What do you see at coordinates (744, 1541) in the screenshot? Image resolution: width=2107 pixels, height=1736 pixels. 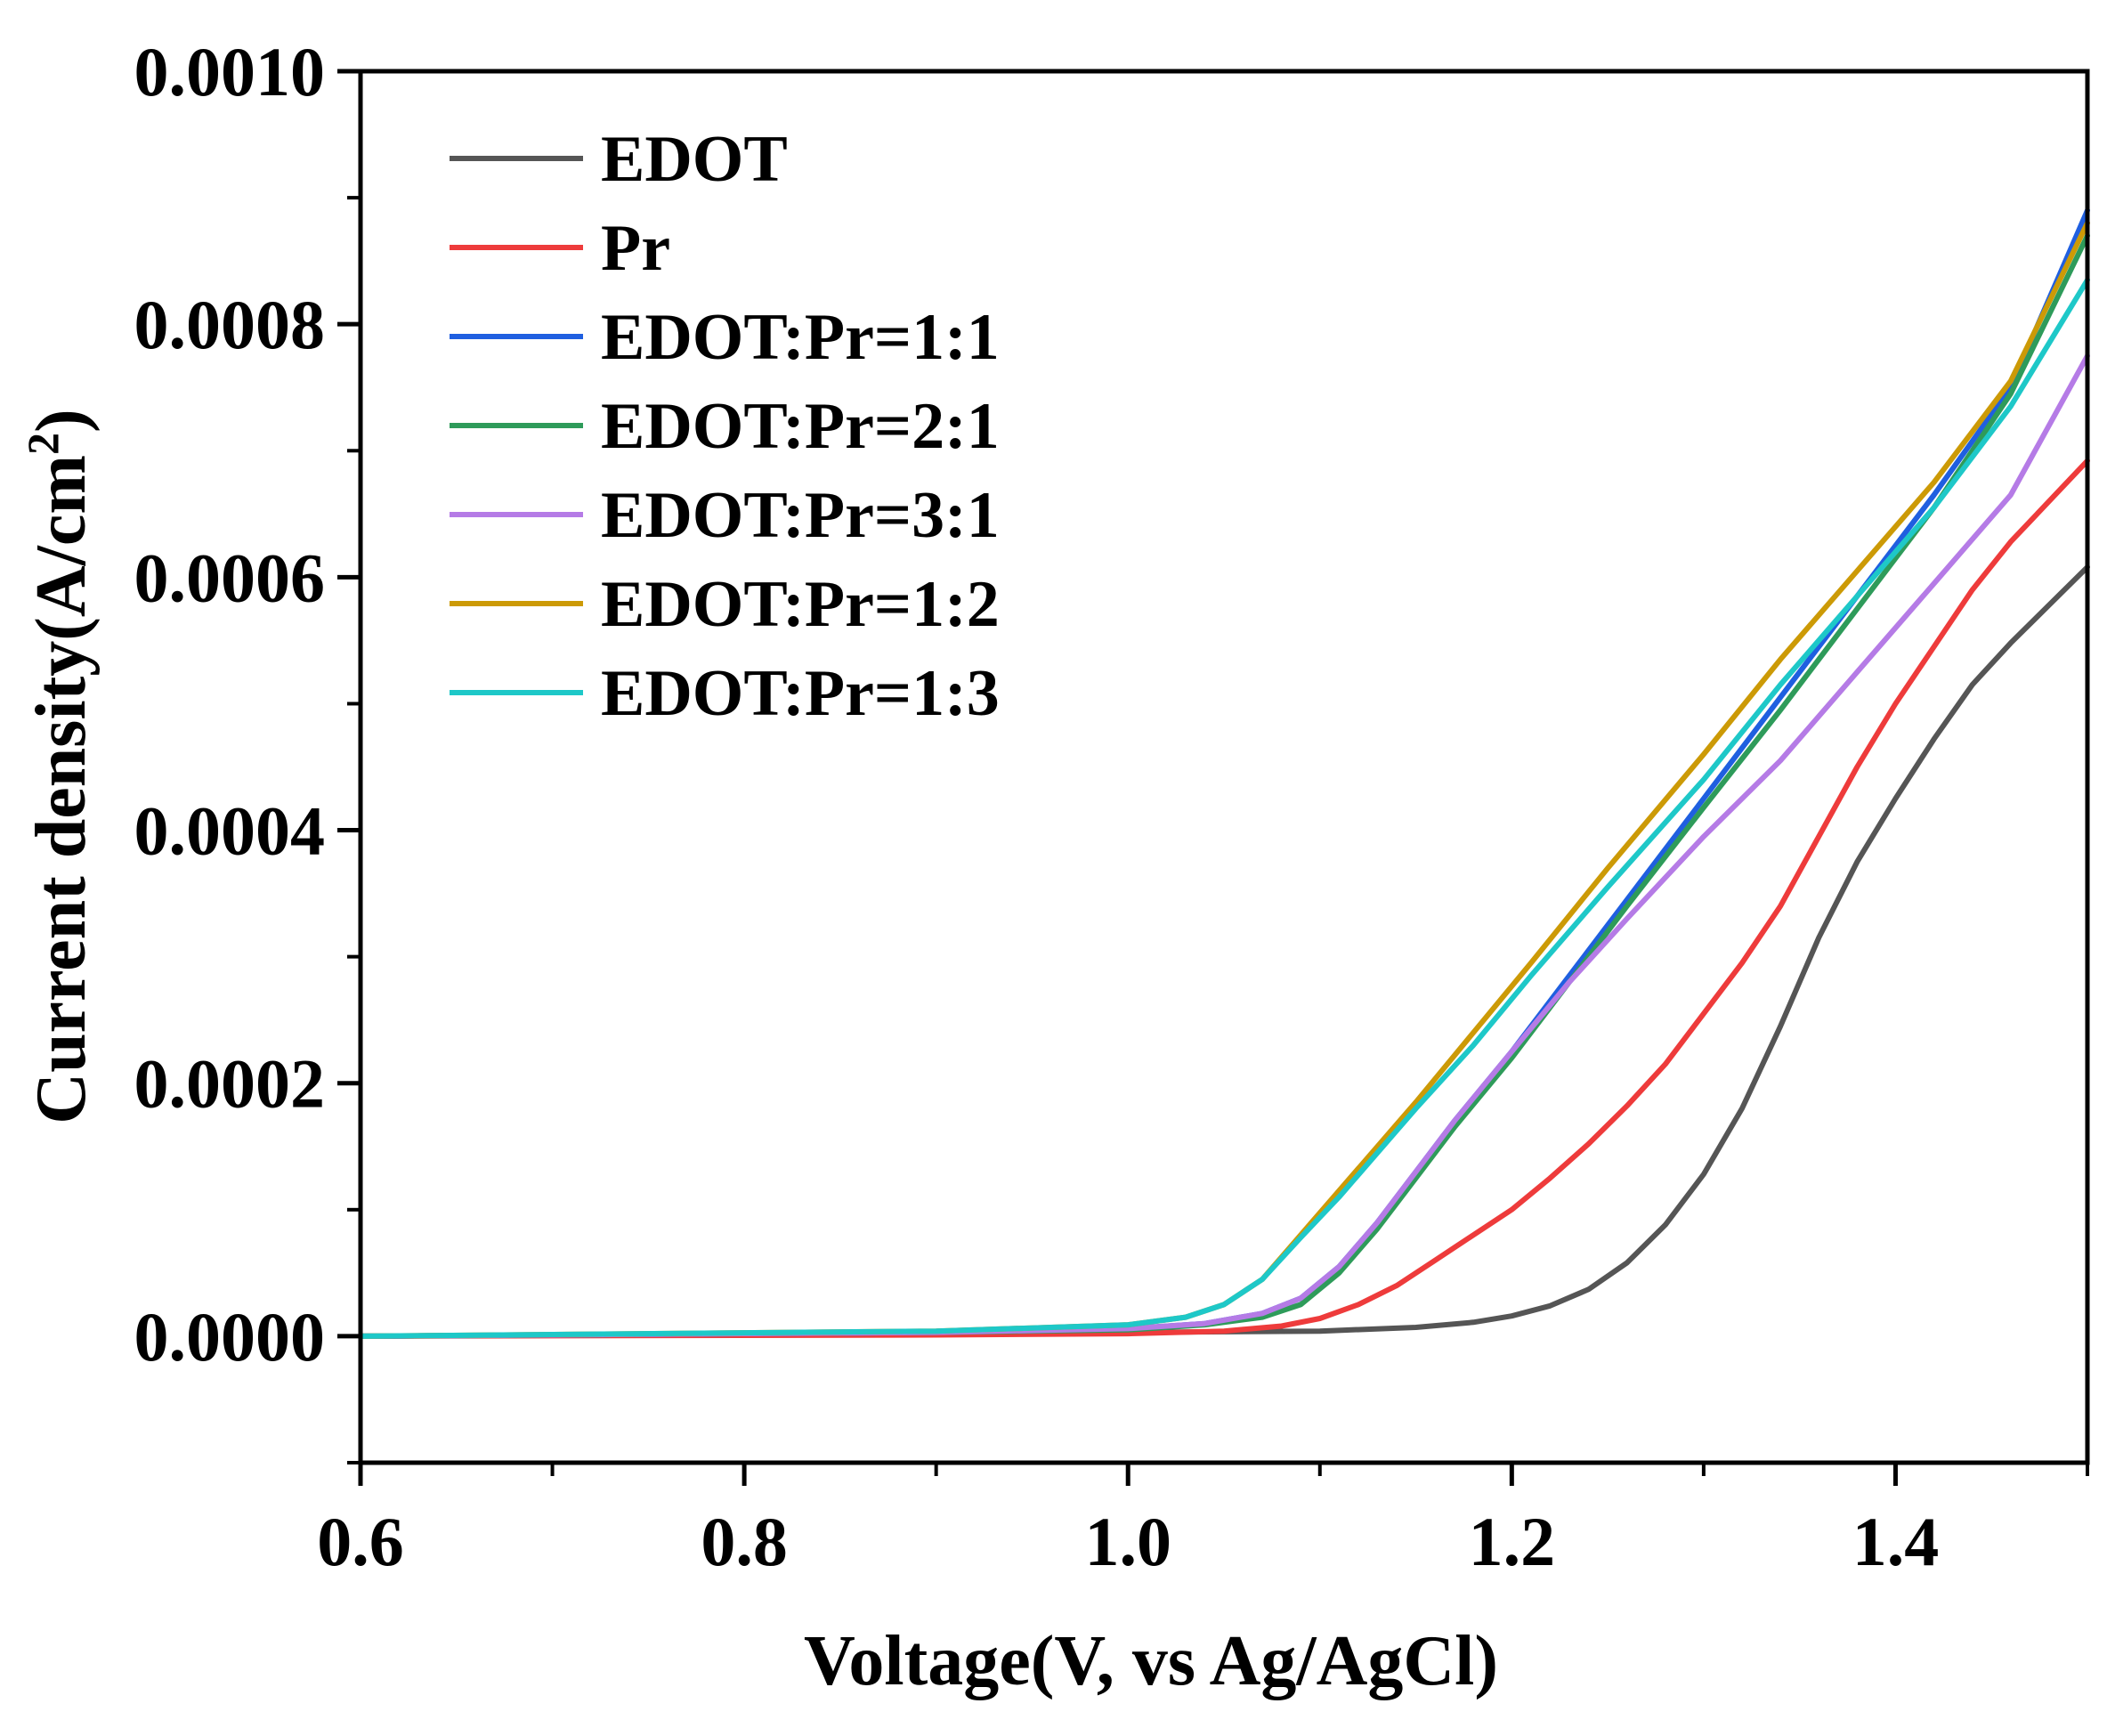 I see `x-tick-label: 0.8` at bounding box center [744, 1541].